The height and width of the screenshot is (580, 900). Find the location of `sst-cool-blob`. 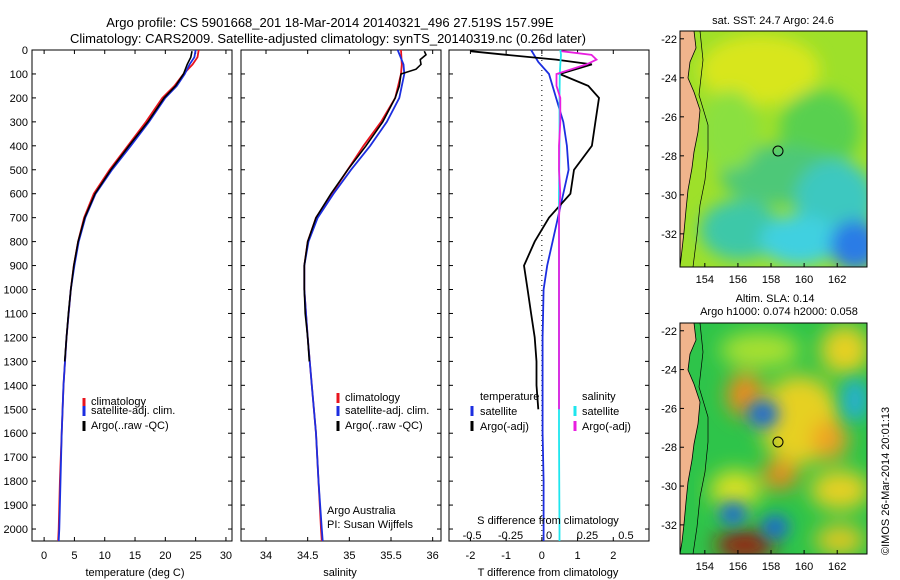

sst-cool-blob is located at coordinates (800, 240).